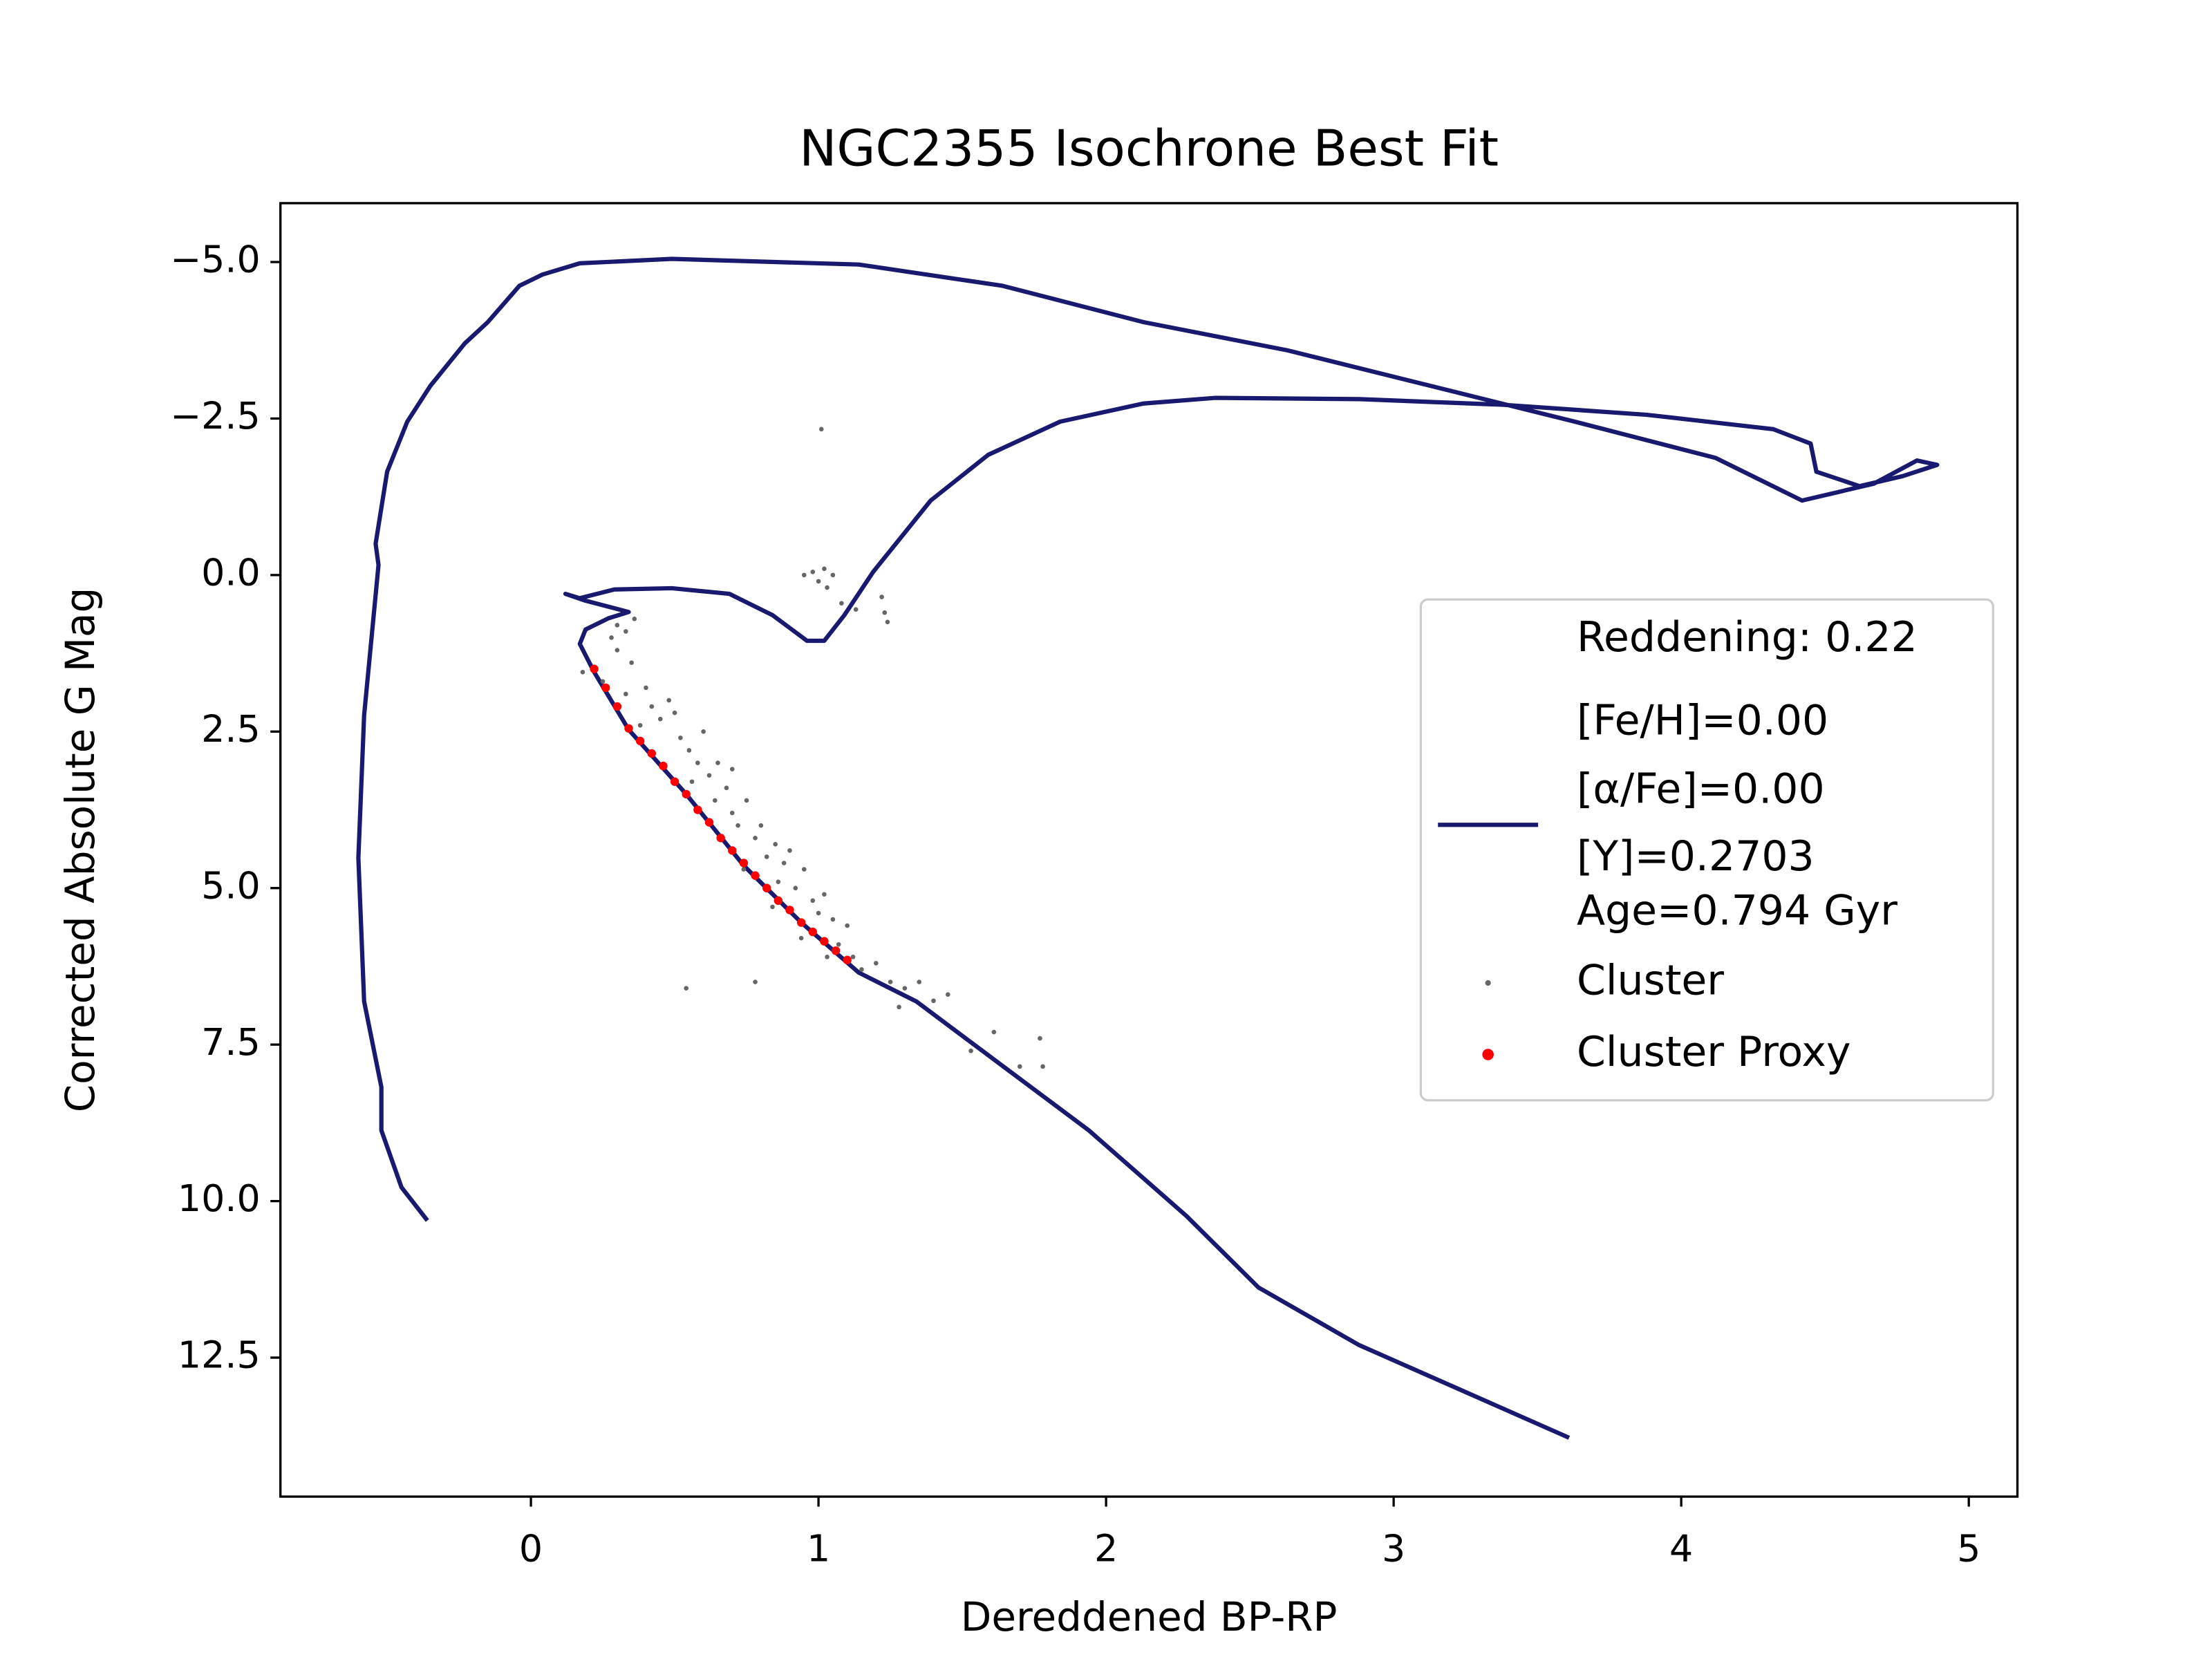 The image size is (2212, 1659). I want to click on y-tick-label: 10.0, so click(219, 1199).